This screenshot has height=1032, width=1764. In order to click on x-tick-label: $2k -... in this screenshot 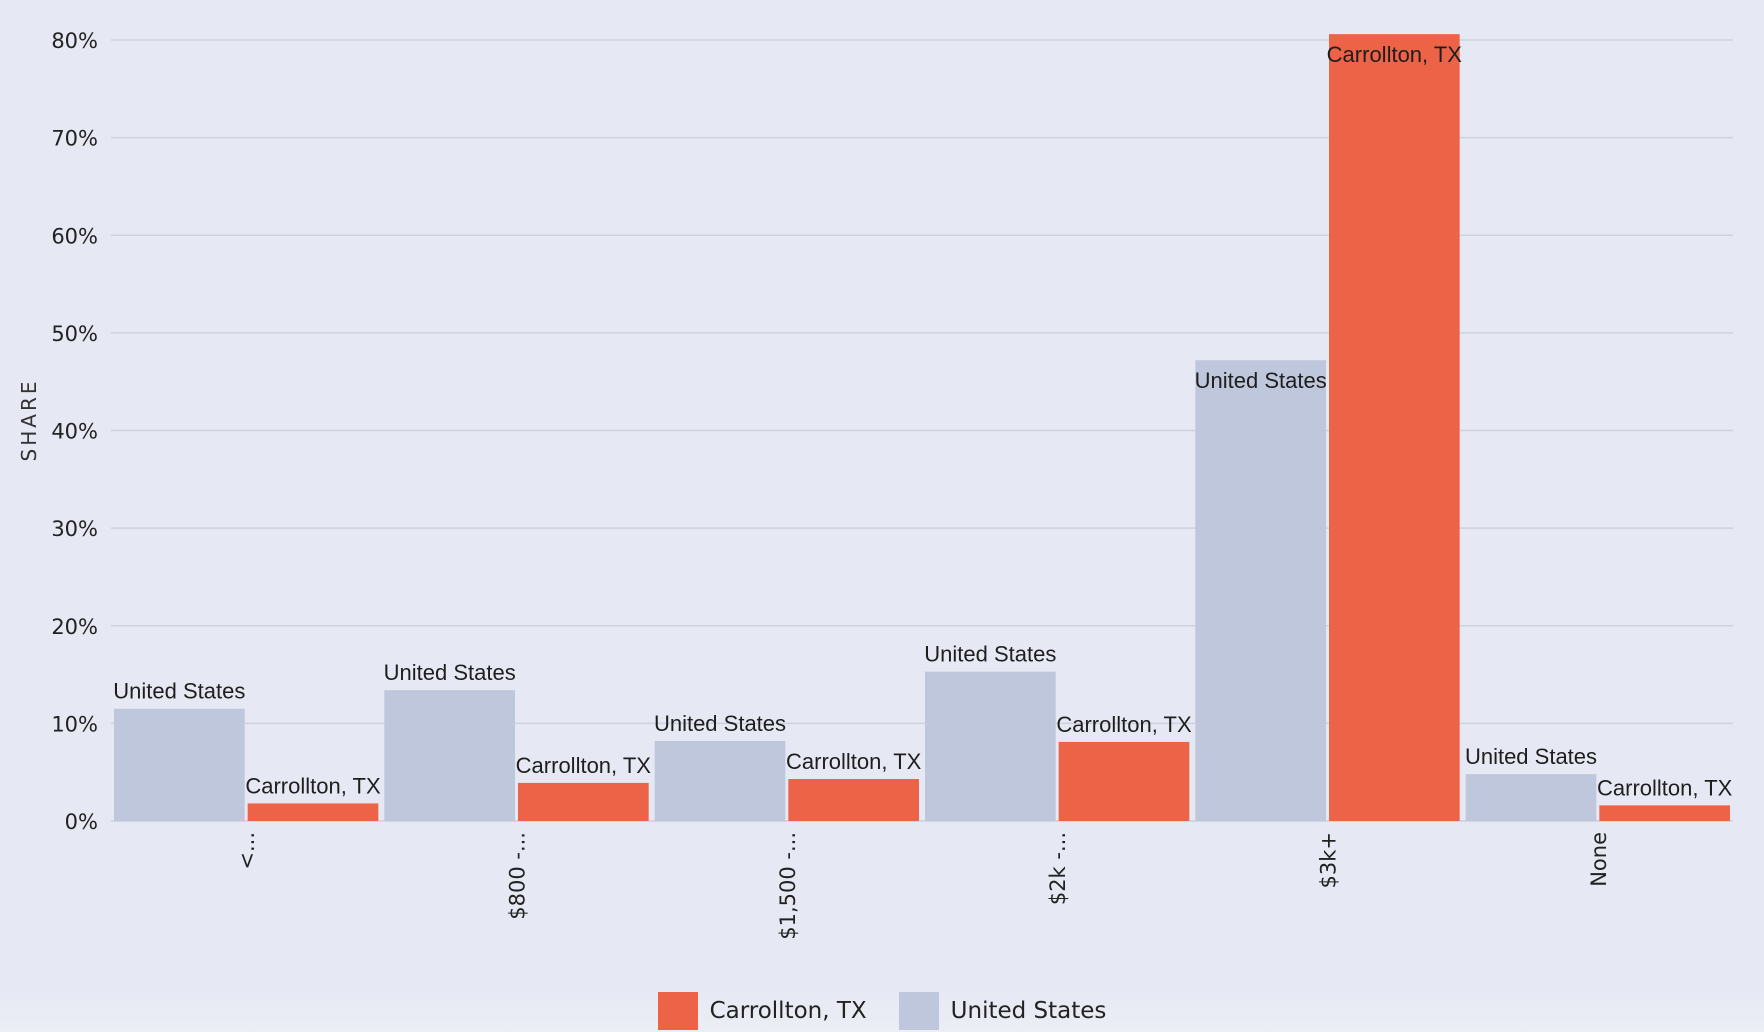, I will do `click(1058, 868)`.